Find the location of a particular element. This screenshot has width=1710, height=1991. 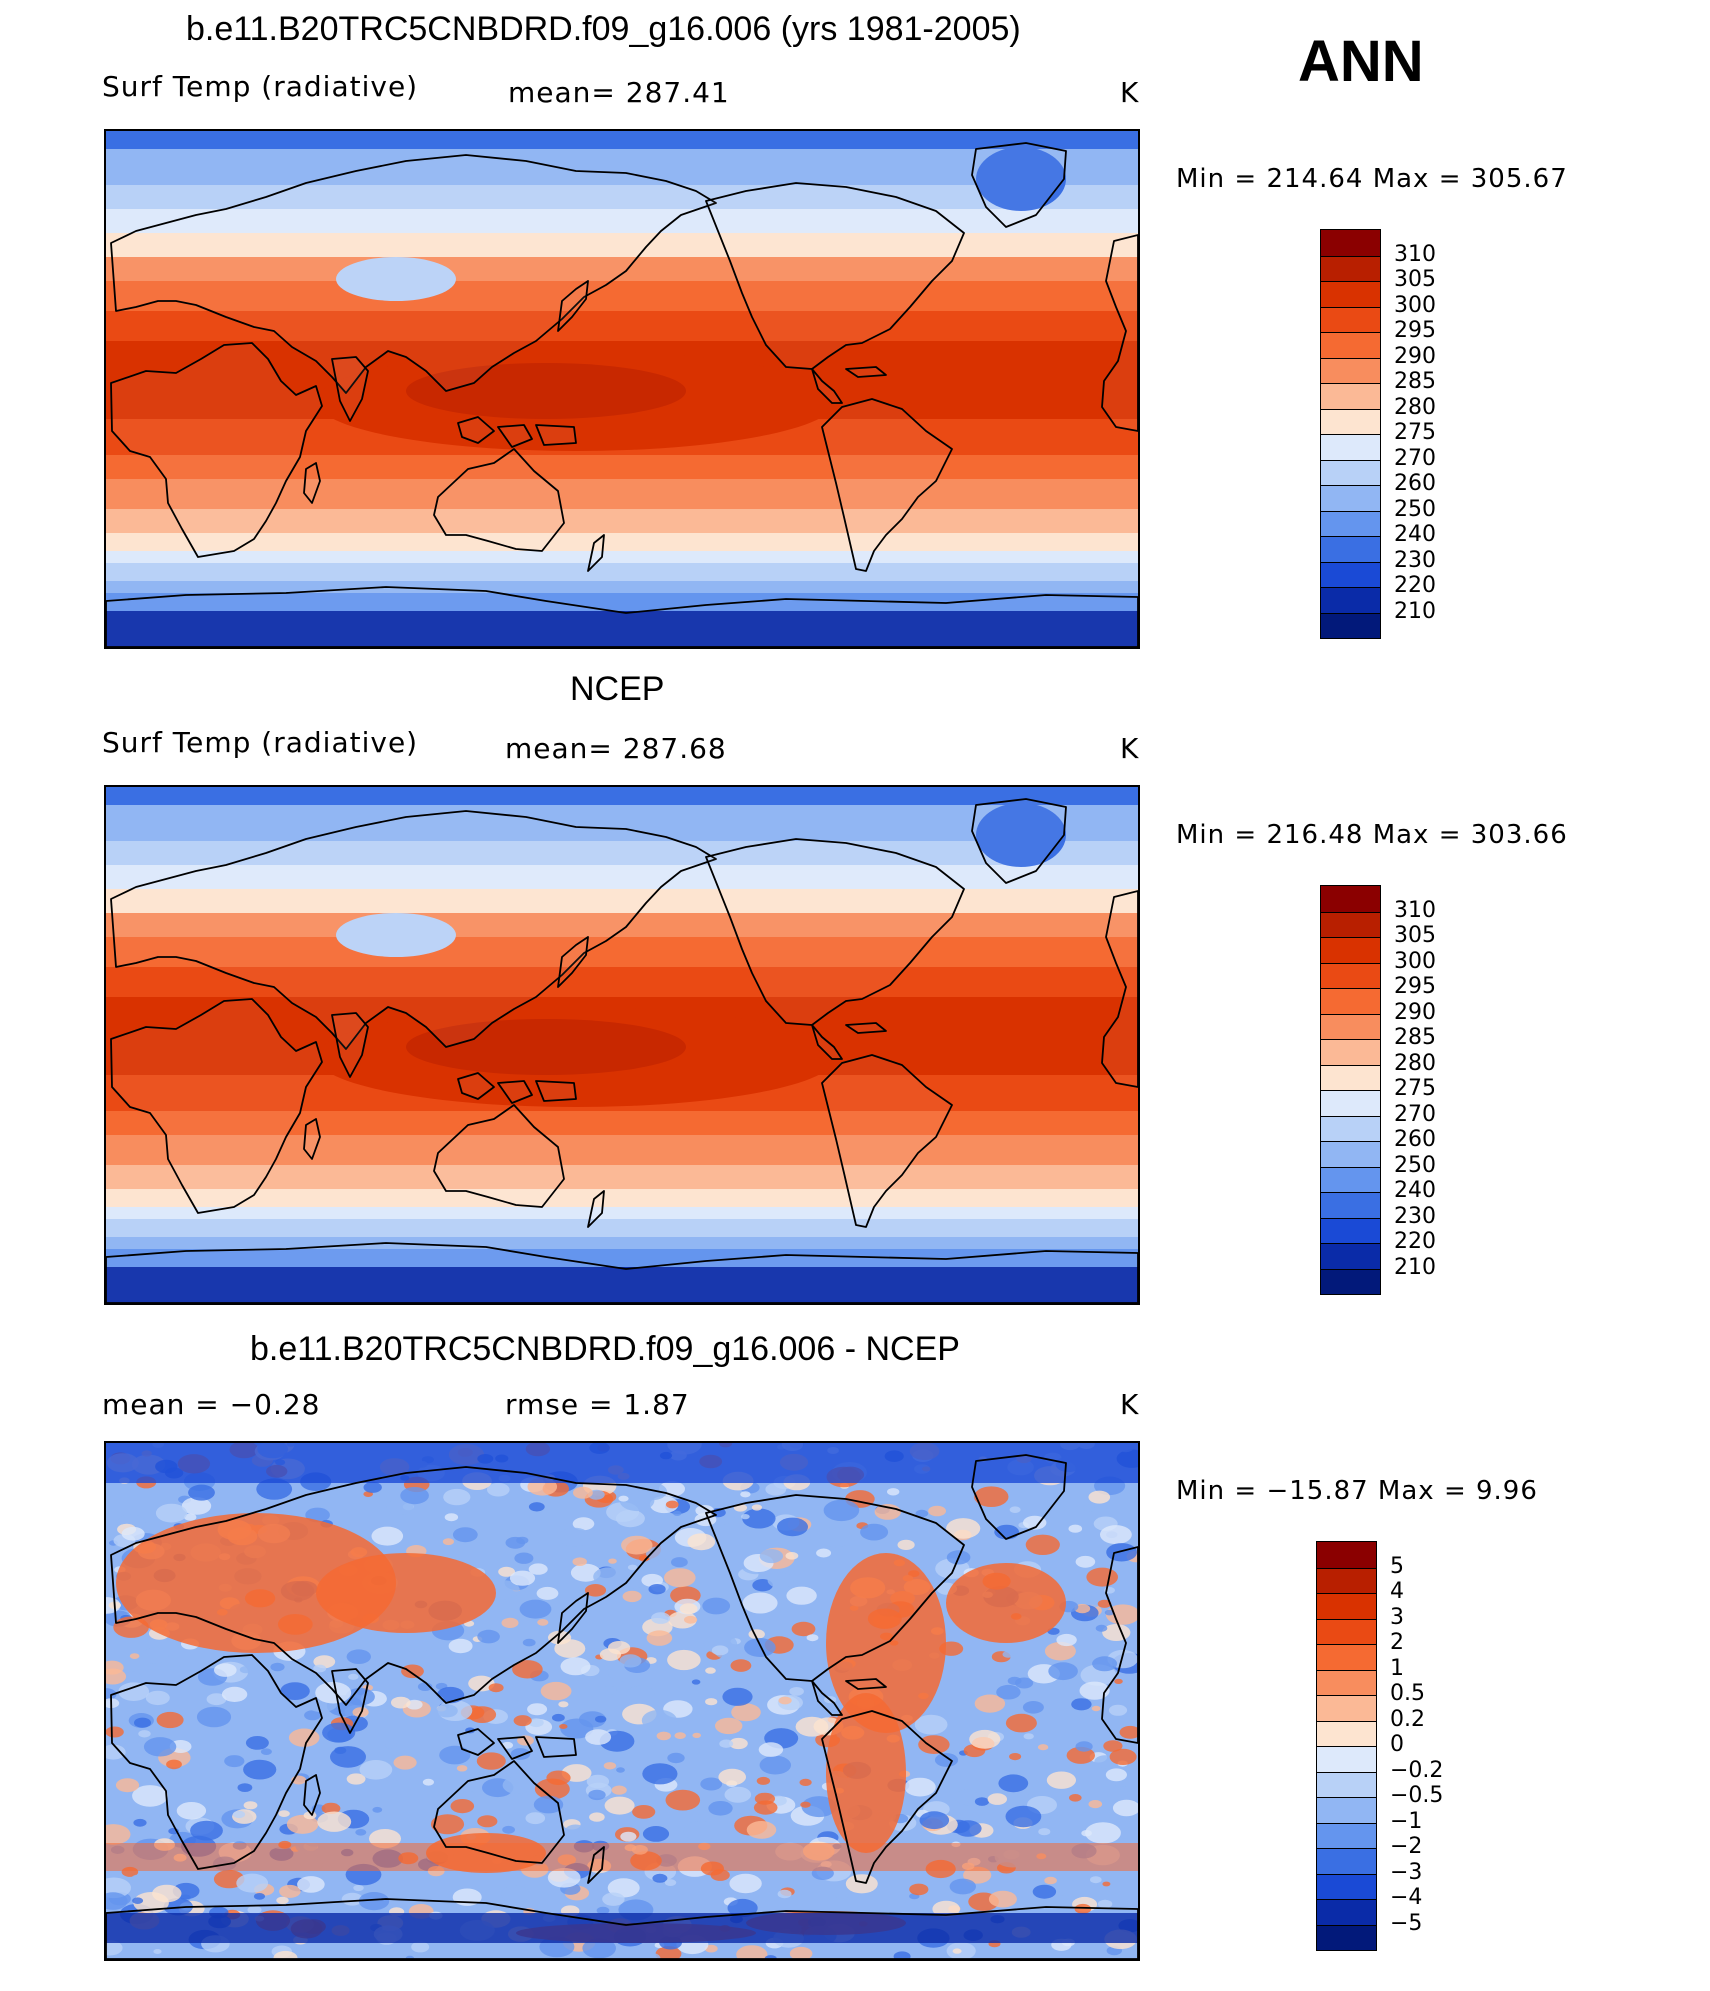

colorbar-tick-label: 2 is located at coordinates (1397, 1642).